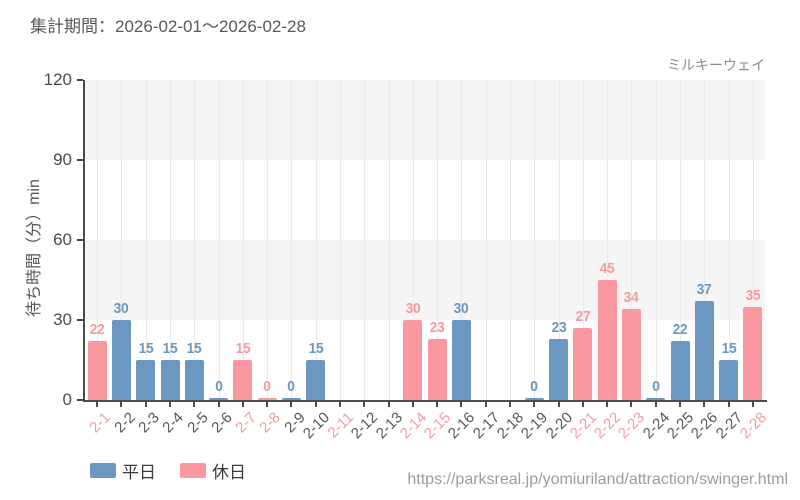 This screenshot has width=800, height=500. What do you see at coordinates (229, 472) in the screenshot?
I see `legend-label-holiday: 休日` at bounding box center [229, 472].